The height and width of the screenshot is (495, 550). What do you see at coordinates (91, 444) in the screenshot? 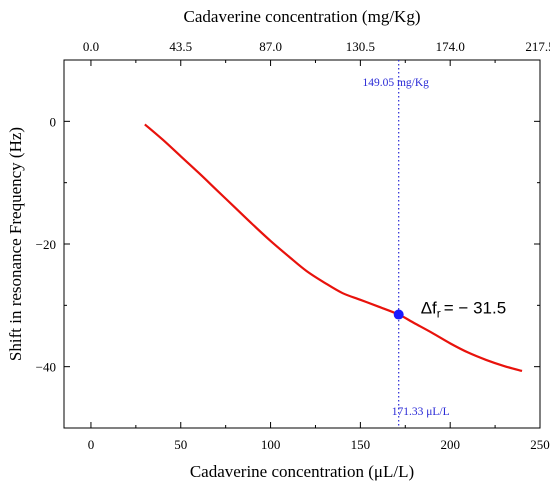
I see `bottom-x-tick-label: 0` at bounding box center [91, 444].